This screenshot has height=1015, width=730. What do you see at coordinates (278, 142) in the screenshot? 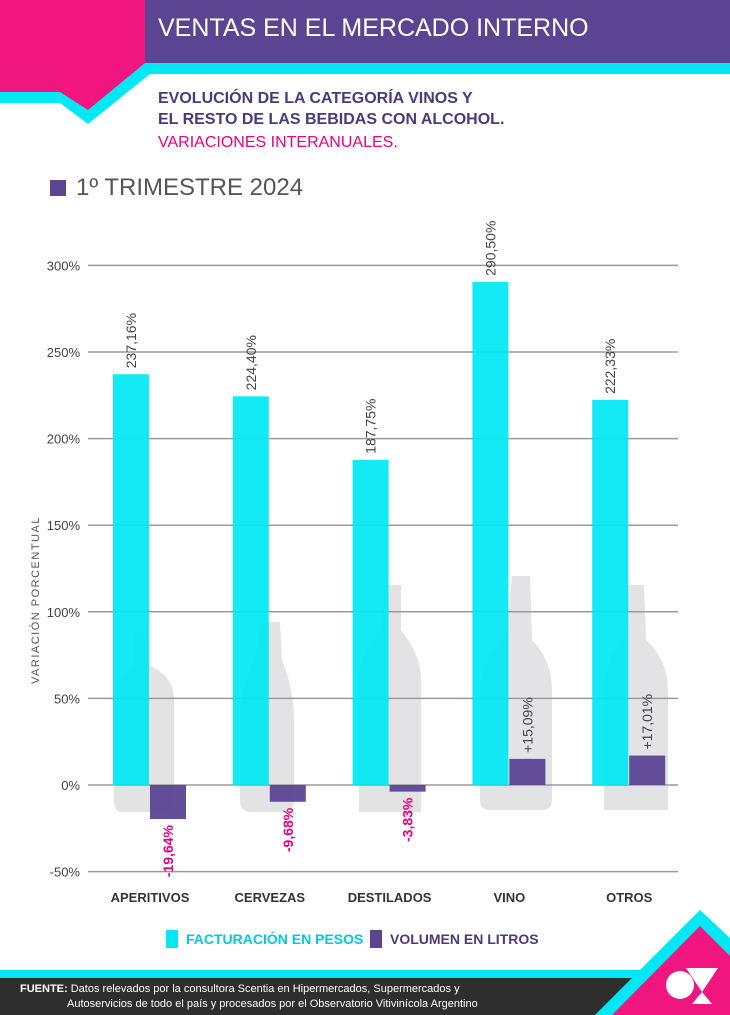
I see `subtitle-variations: VARIACIONES INTERANUALES.` at bounding box center [278, 142].